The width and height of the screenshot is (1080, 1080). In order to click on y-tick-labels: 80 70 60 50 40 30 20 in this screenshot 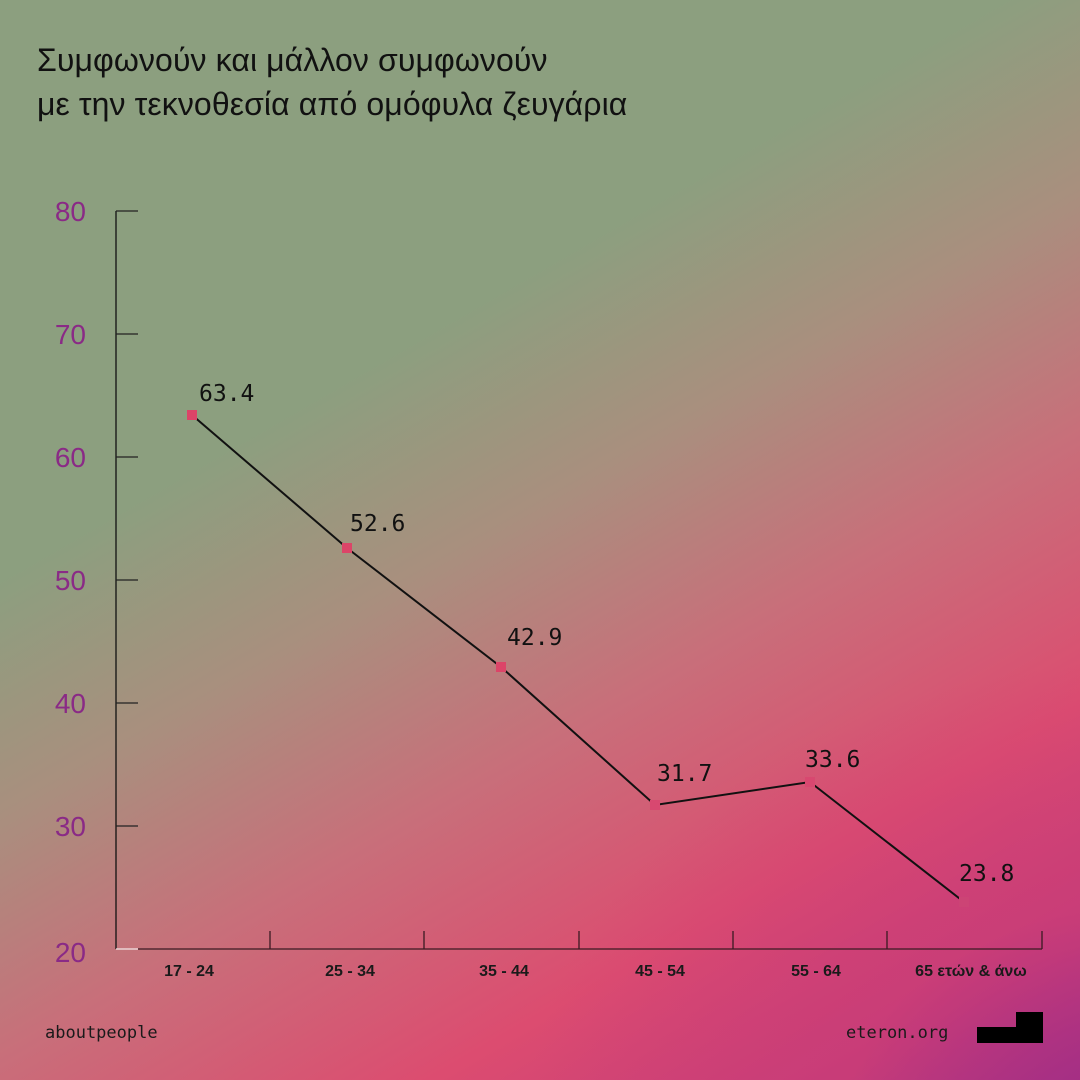, I will do `click(70, 582)`.